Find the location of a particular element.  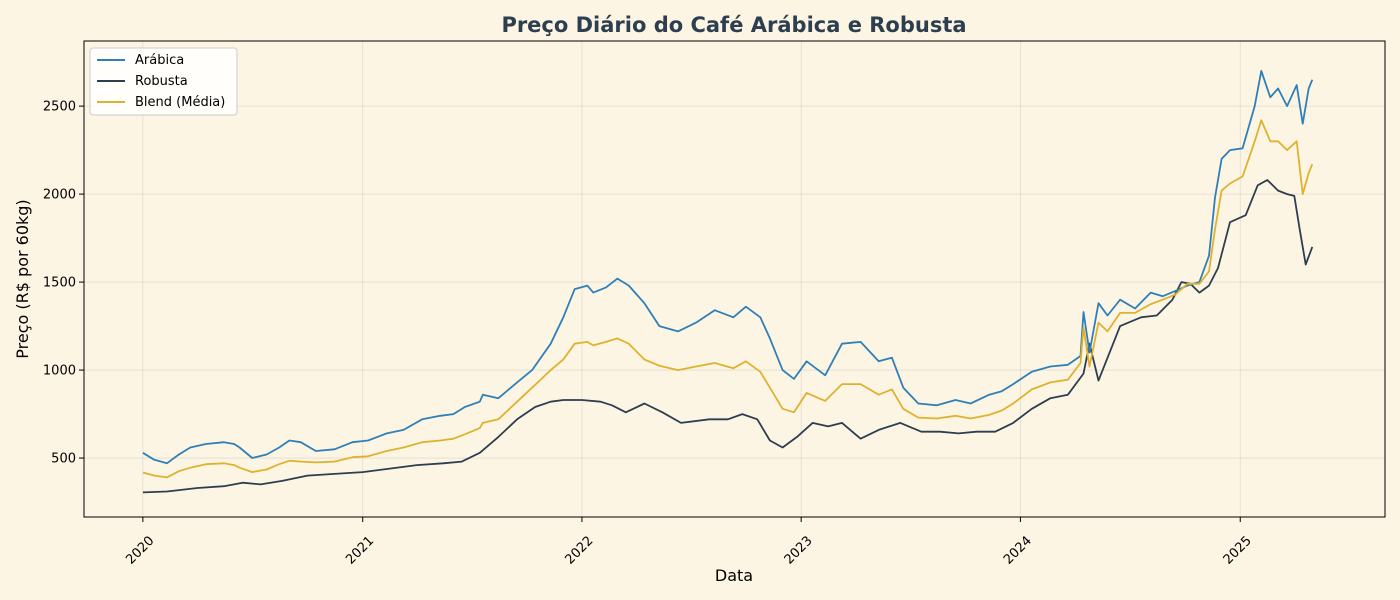

y-axis-label: Preço (R$ por 60kg) is located at coordinates (22, 278).